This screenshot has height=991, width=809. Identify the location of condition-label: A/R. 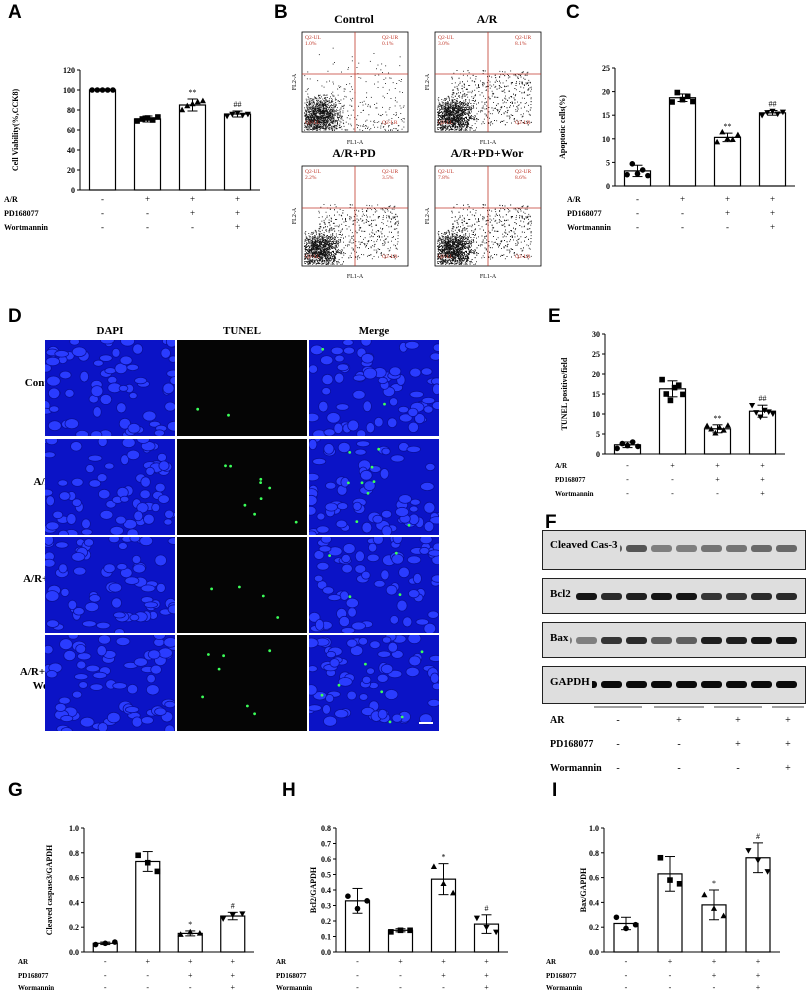
(561, 466).